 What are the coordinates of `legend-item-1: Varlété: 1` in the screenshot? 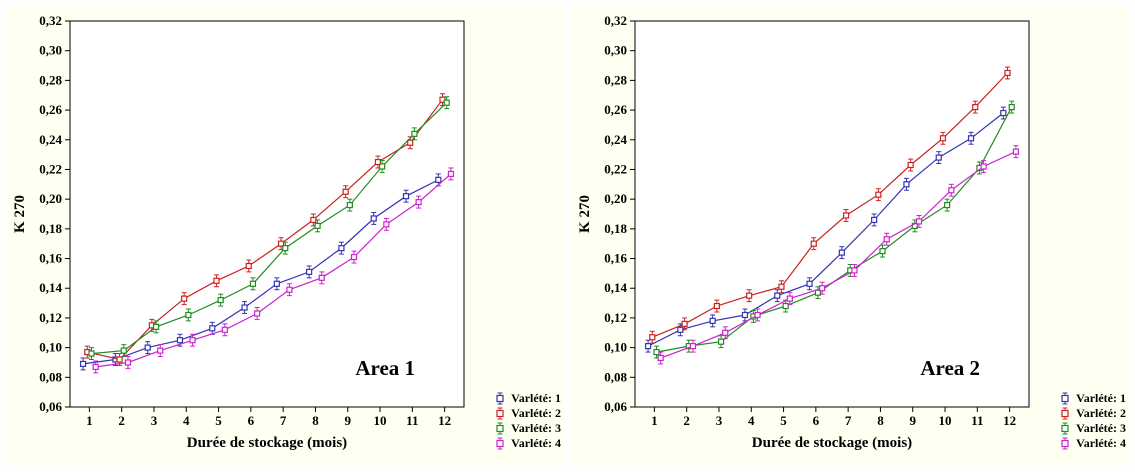 It's located at (1091, 398).